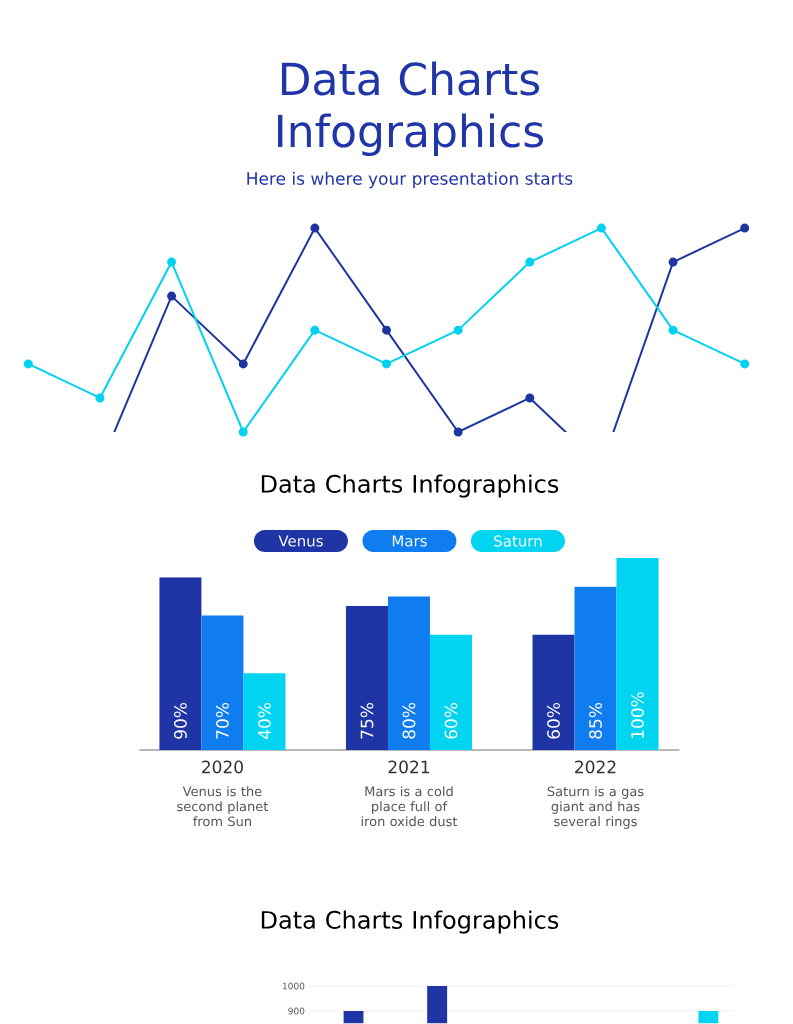 The image size is (793, 1024). What do you see at coordinates (264, 720) in the screenshot?
I see `data-label: 40%` at bounding box center [264, 720].